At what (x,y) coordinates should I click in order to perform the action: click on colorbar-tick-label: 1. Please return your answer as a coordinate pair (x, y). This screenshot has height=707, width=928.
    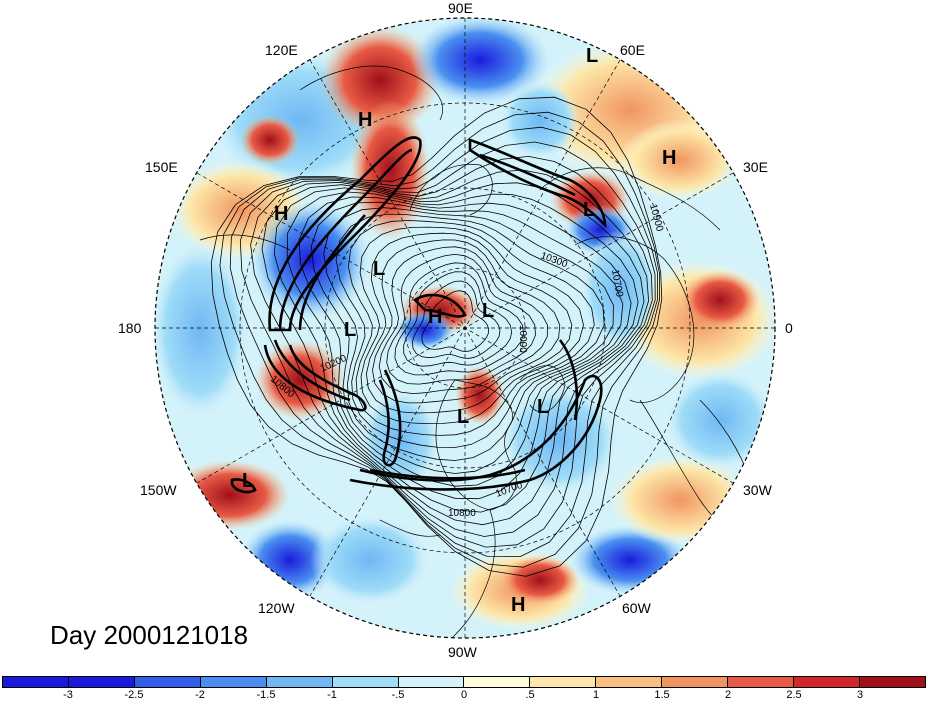
    Looking at the image, I should click on (596, 695).